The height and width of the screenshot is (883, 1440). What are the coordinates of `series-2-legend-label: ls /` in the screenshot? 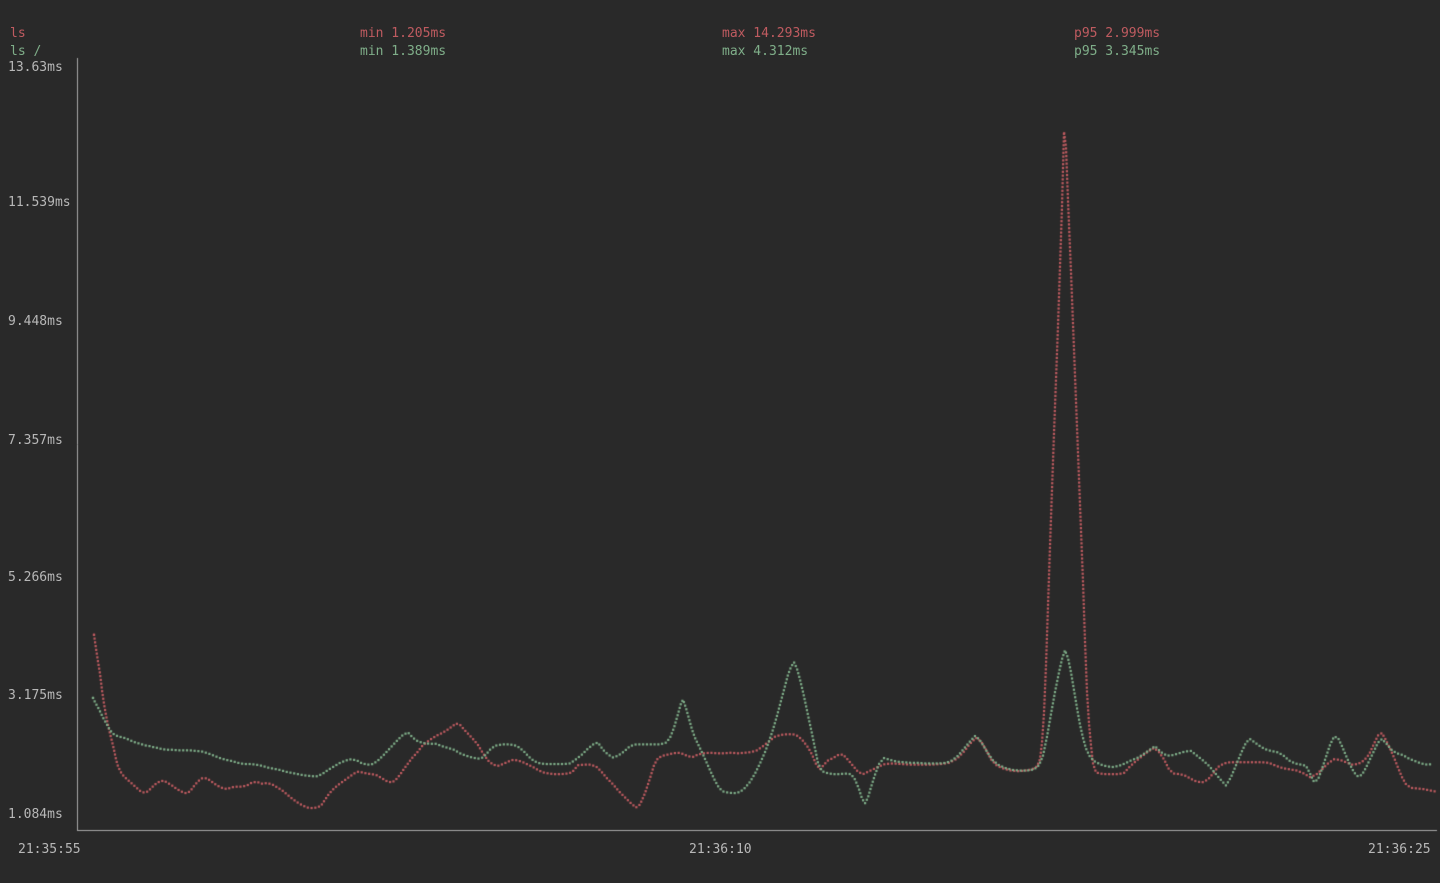 It's located at (26, 51).